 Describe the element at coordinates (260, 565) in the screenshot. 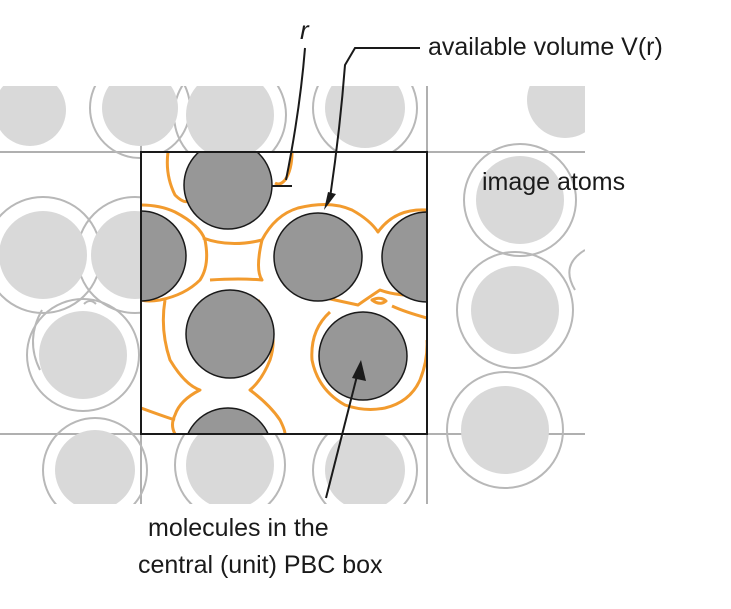

I see `central-molecules-label-line2: central (unit) PBC box` at that location.